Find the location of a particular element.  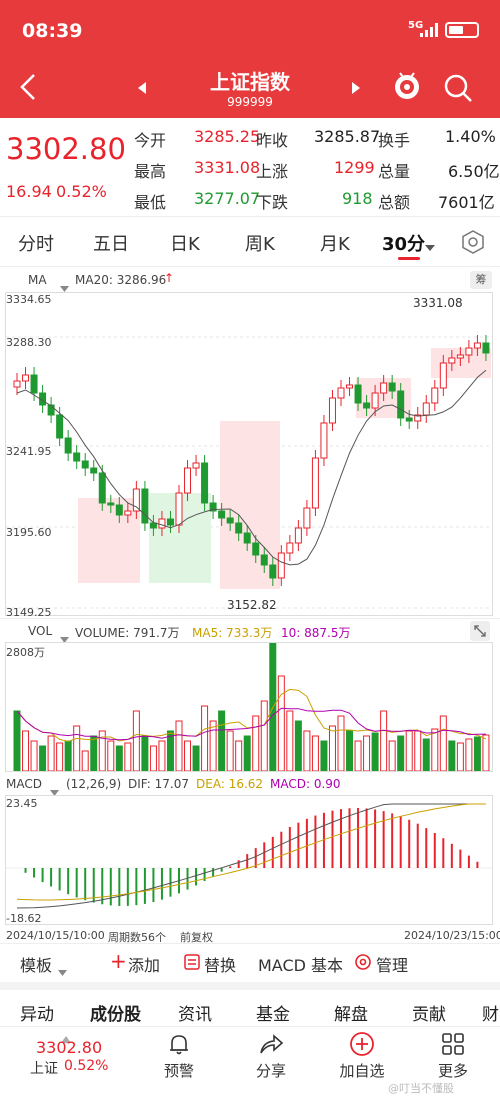

back-icon is located at coordinates (28, 87).